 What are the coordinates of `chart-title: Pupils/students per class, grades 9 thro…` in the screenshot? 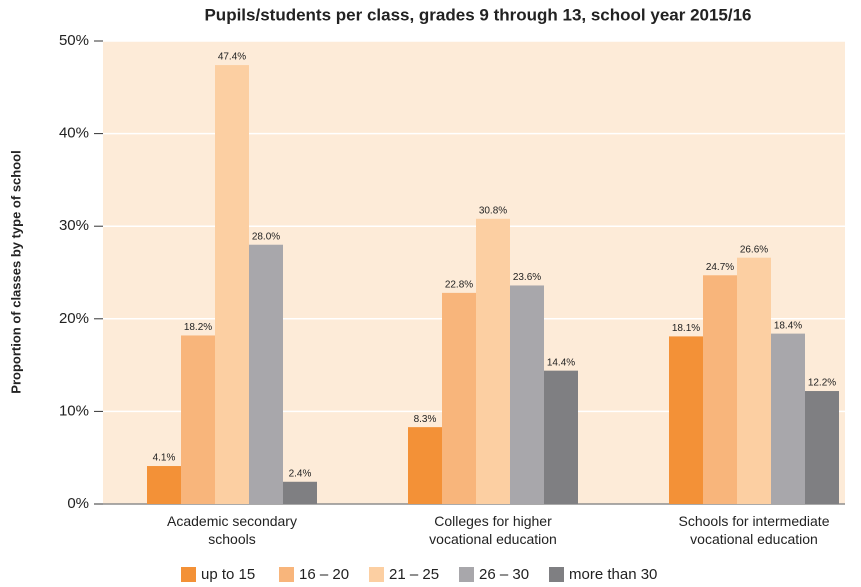 It's located at (477, 14).